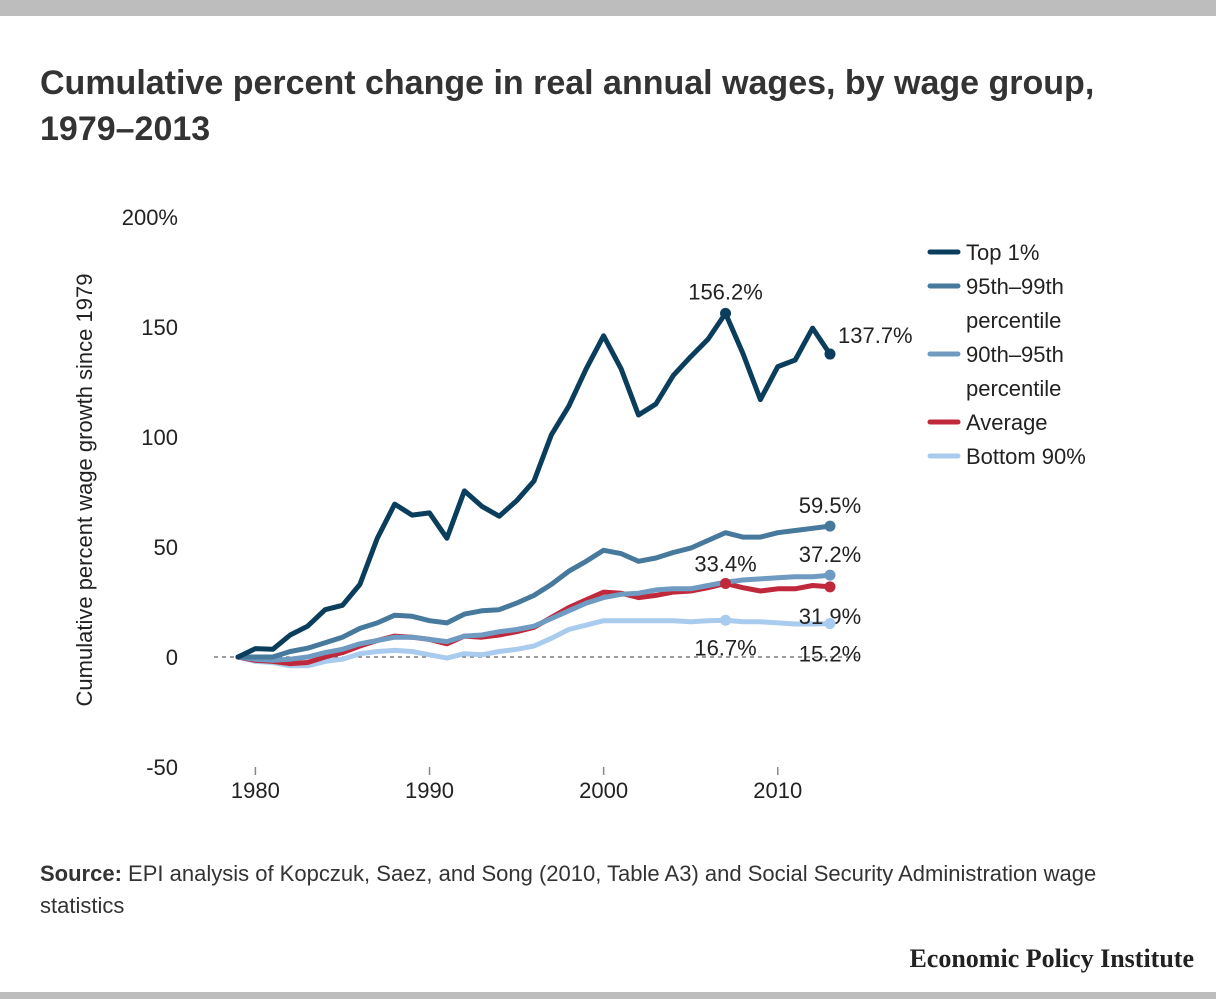 The width and height of the screenshot is (1216, 999). Describe the element at coordinates (1015, 354) in the screenshot. I see `legend-label: 90th–95th` at that location.